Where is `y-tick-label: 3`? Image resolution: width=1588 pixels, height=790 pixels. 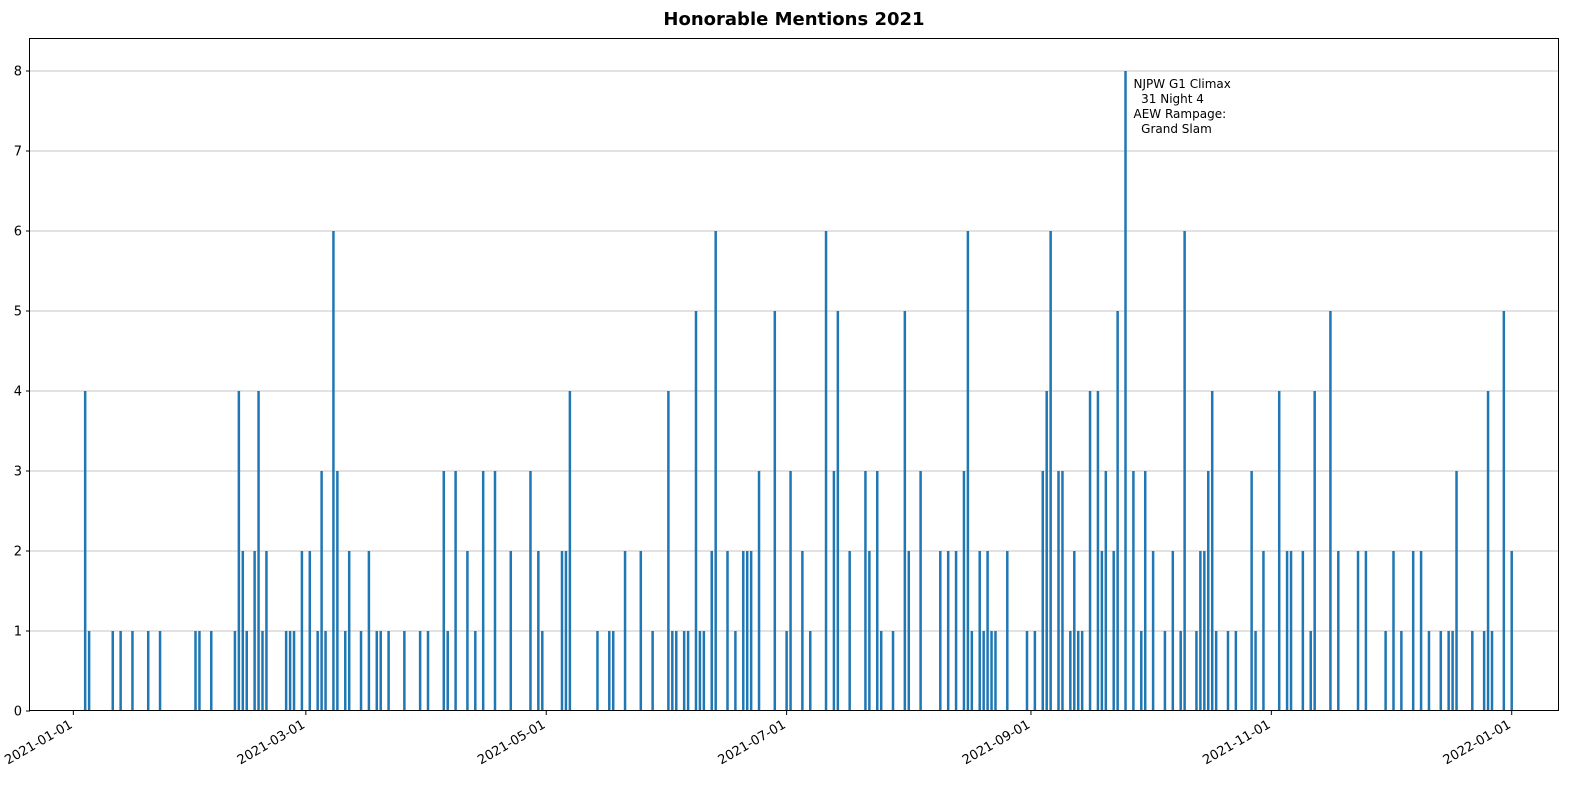 y-tick-label: 3 is located at coordinates (18, 472).